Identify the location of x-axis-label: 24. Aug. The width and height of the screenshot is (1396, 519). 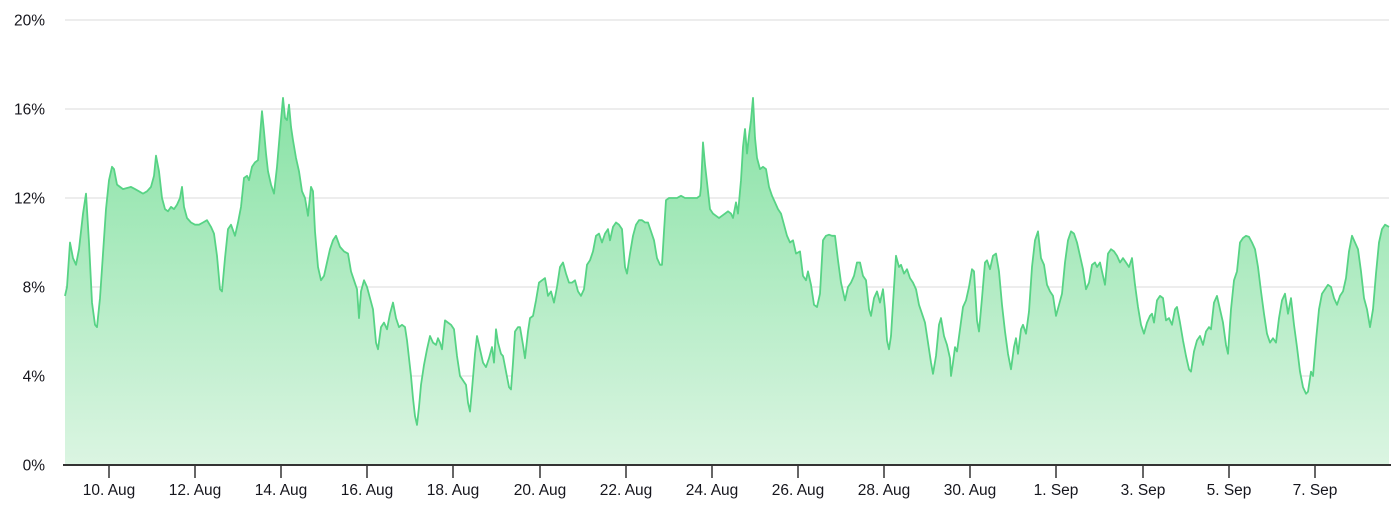
(712, 490).